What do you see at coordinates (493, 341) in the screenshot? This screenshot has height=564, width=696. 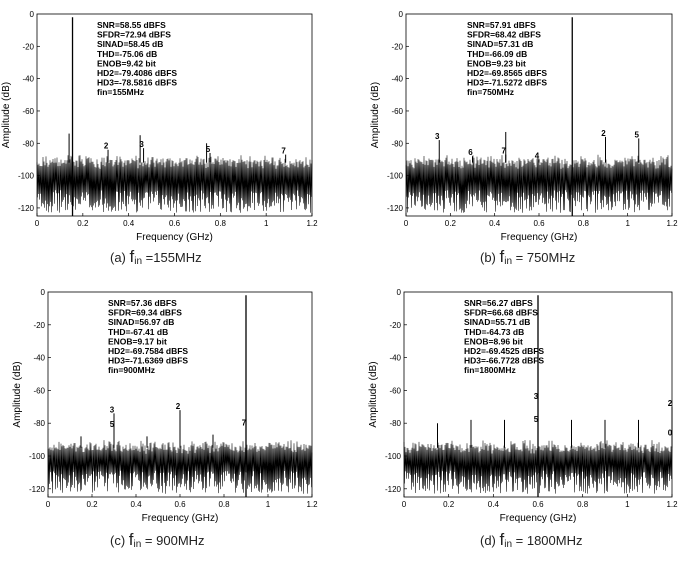 I see `stats-line: ENOB=8.96 bit` at bounding box center [493, 341].